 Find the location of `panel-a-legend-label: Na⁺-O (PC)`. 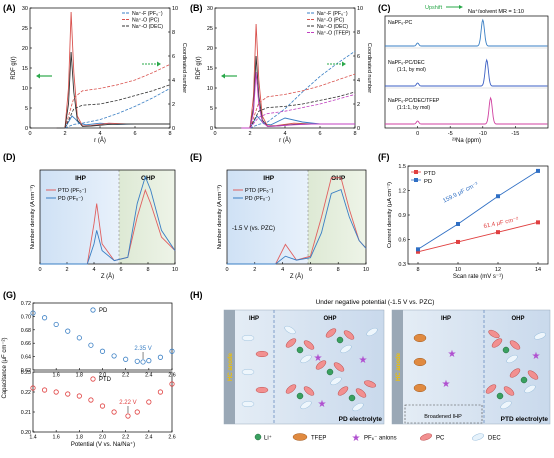

panel-a-legend-label: Na⁺-O (PC) is located at coordinates (146, 21).